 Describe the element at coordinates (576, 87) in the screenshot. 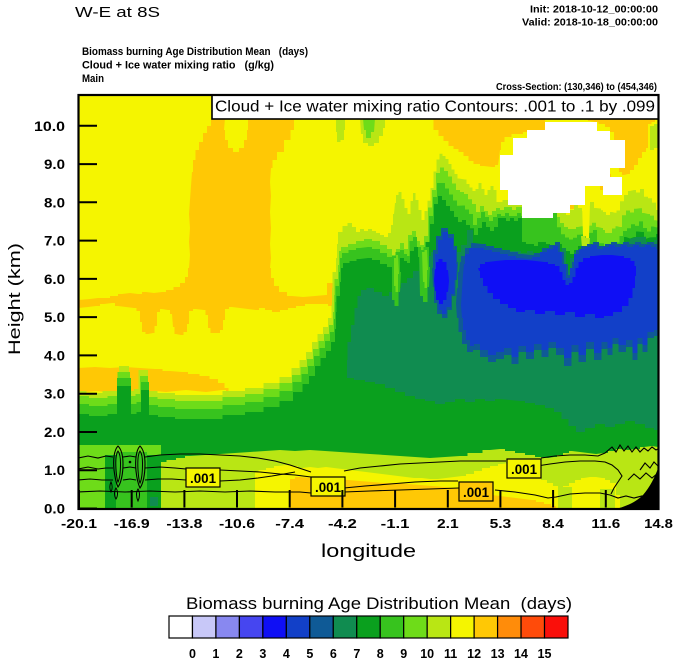

I see `svg-text:Cross-Section: (130,346) to (4: Cross-Section: (130,346) to (454,346)` at that location.